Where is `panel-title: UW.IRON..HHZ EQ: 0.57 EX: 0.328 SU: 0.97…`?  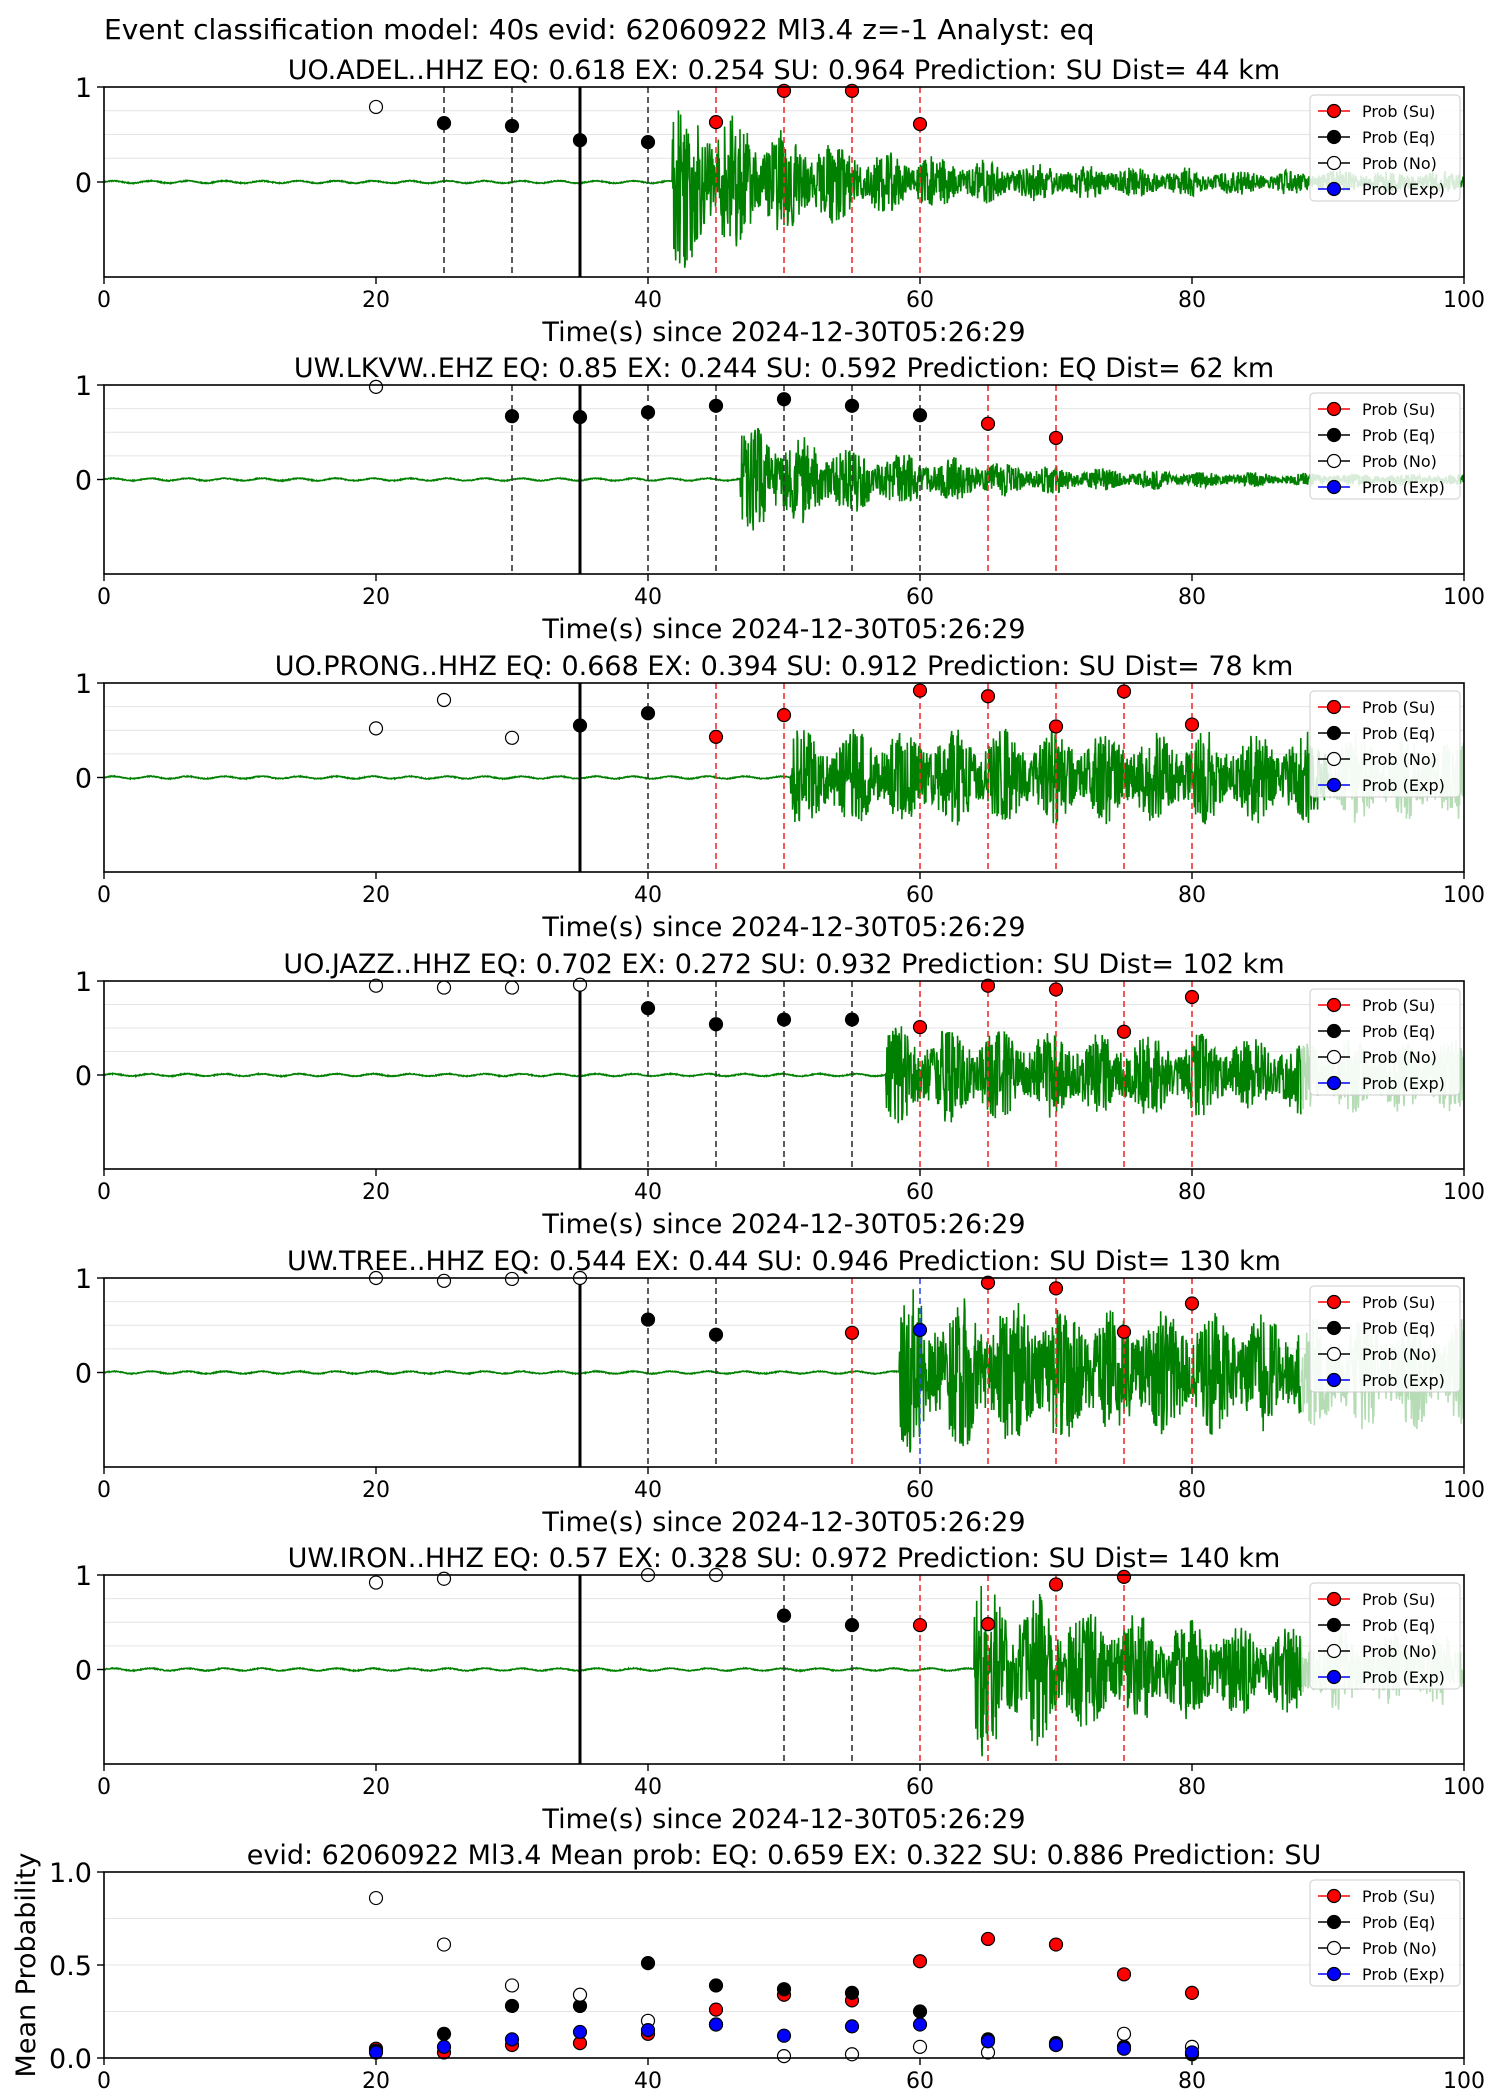
panel-title: UW.IRON..HHZ EQ: 0.57 EX: 0.328 SU: 0.97… is located at coordinates (784, 1558).